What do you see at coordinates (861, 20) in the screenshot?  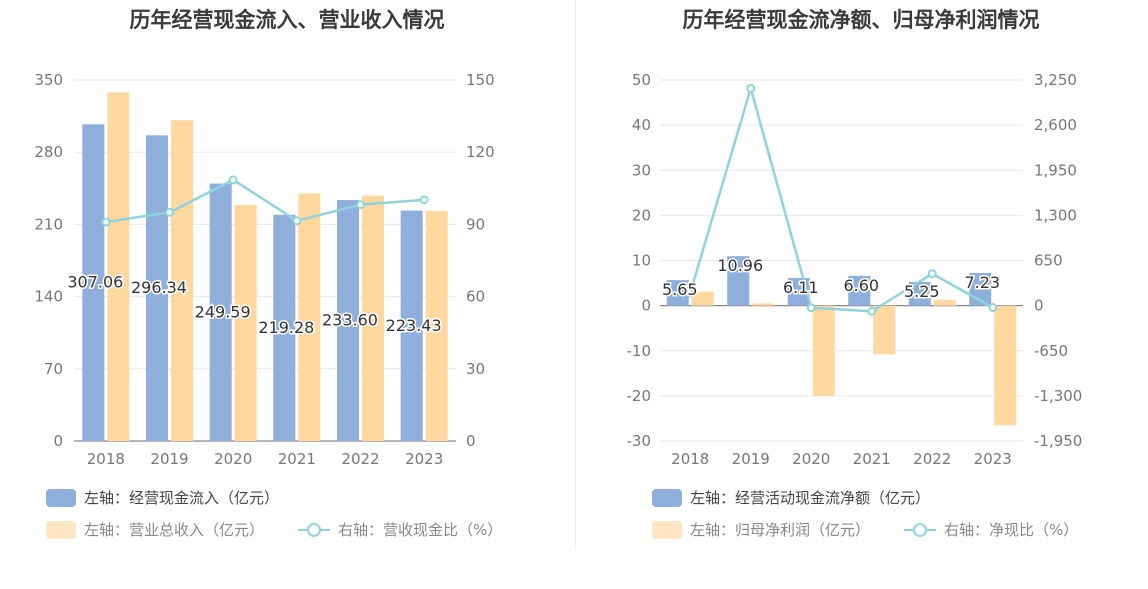 I see `chart-title: 历年经营现金流净额、归母净利润情况` at bounding box center [861, 20].